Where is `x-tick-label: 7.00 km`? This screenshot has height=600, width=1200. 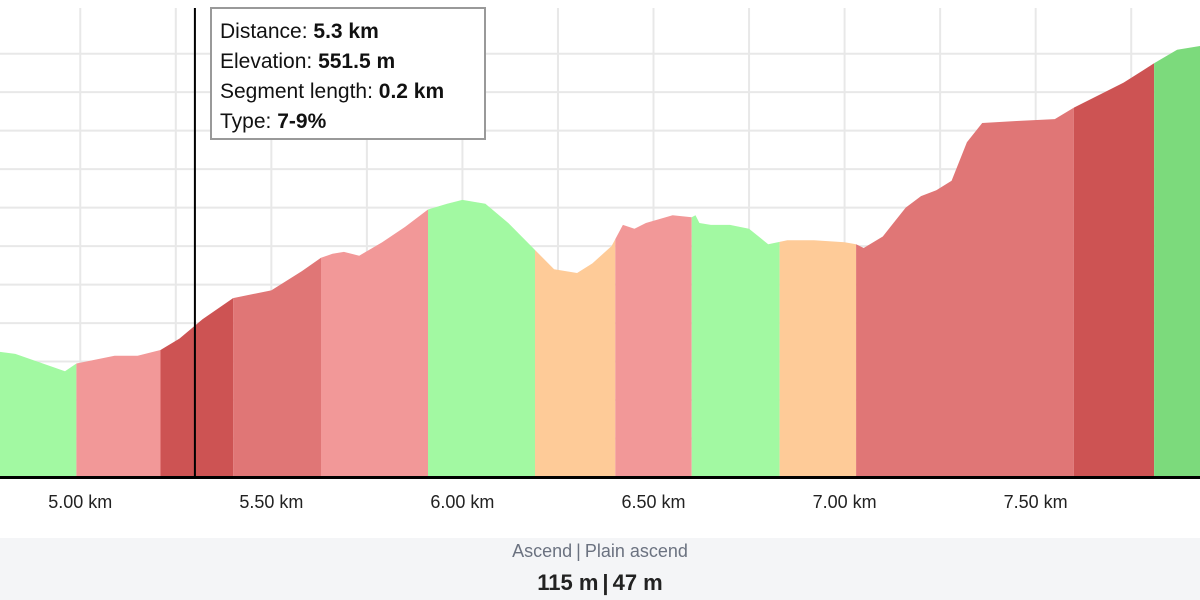 x-tick-label: 7.00 km is located at coordinates (845, 502).